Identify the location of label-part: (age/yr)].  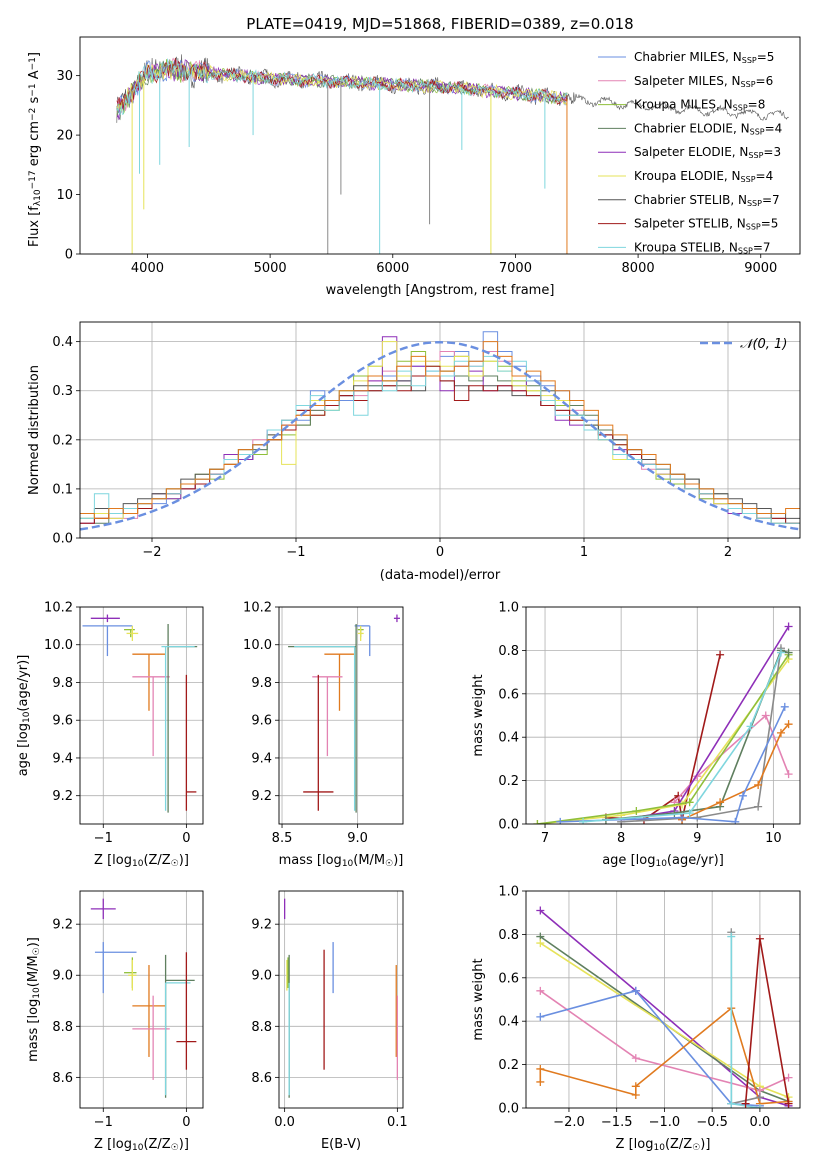
(695, 860).